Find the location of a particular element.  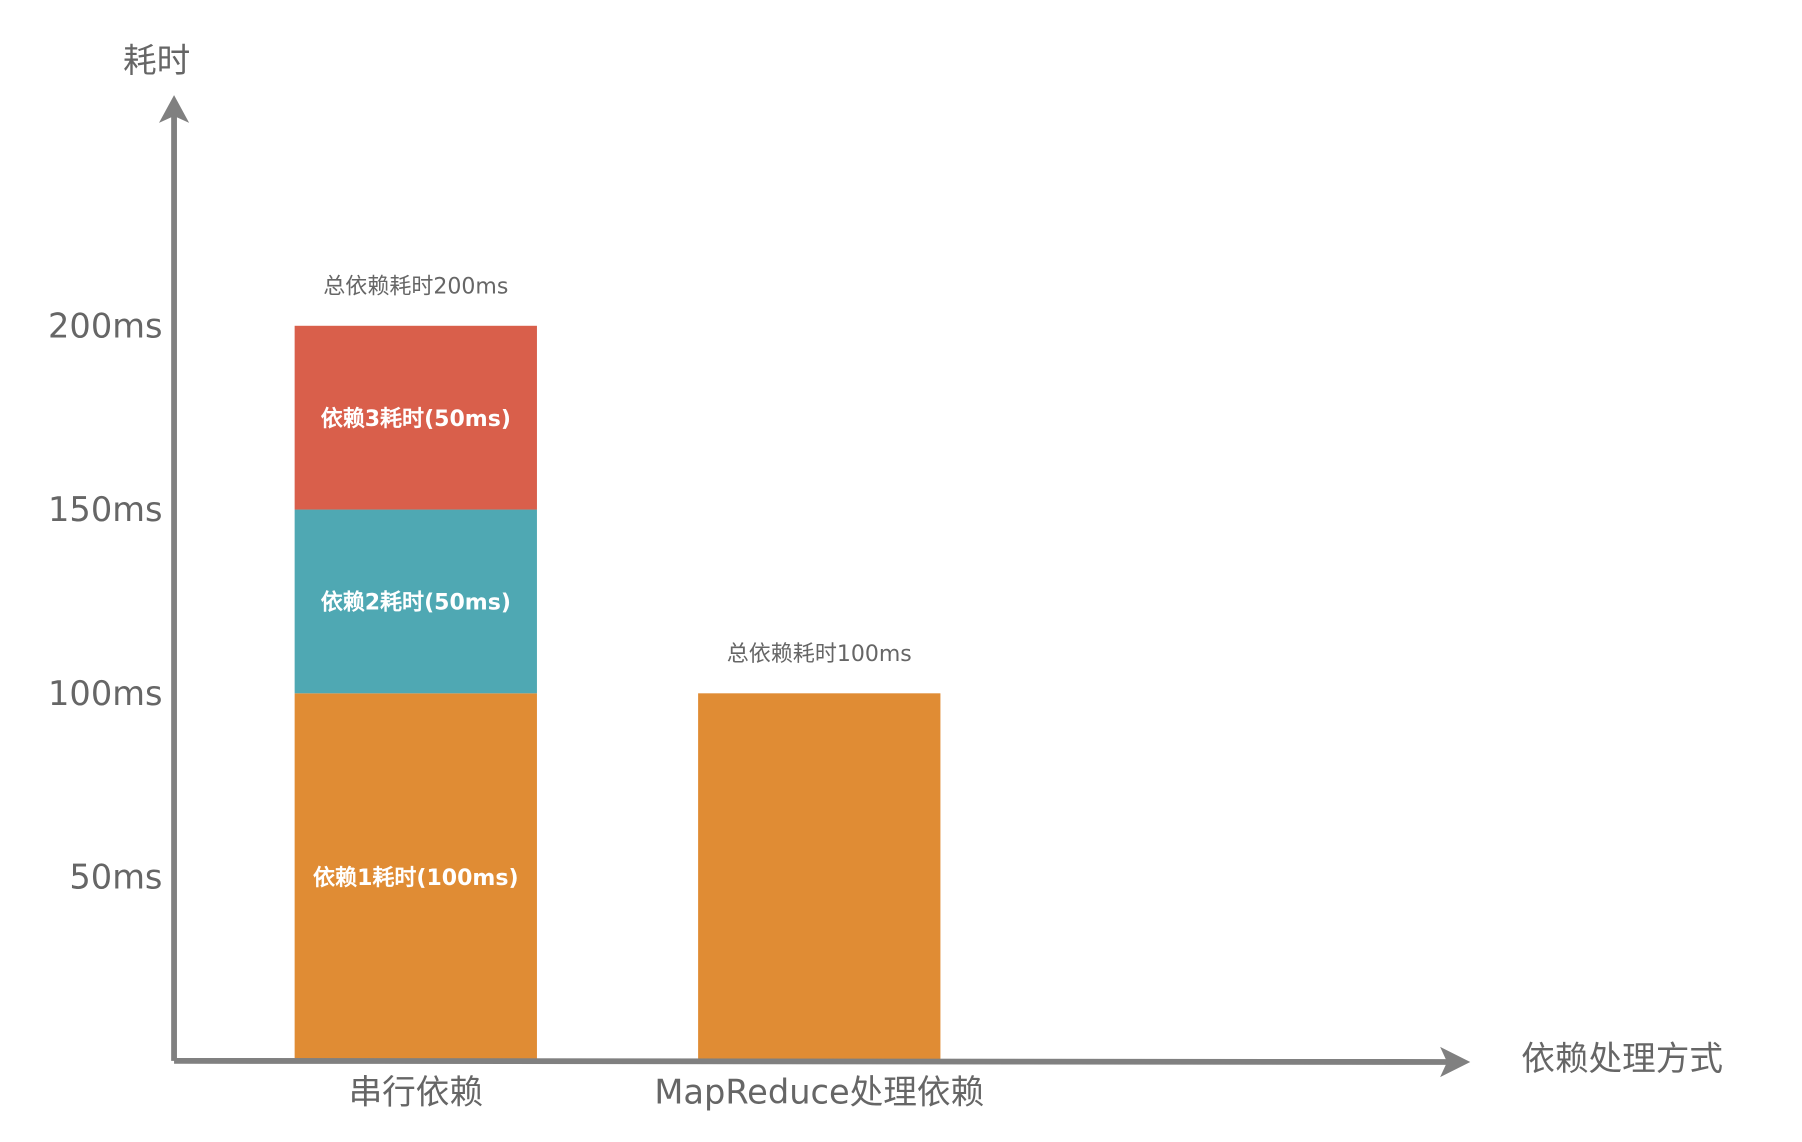

x-tick-label: MapReduce处理依赖 is located at coordinates (819, 1092).